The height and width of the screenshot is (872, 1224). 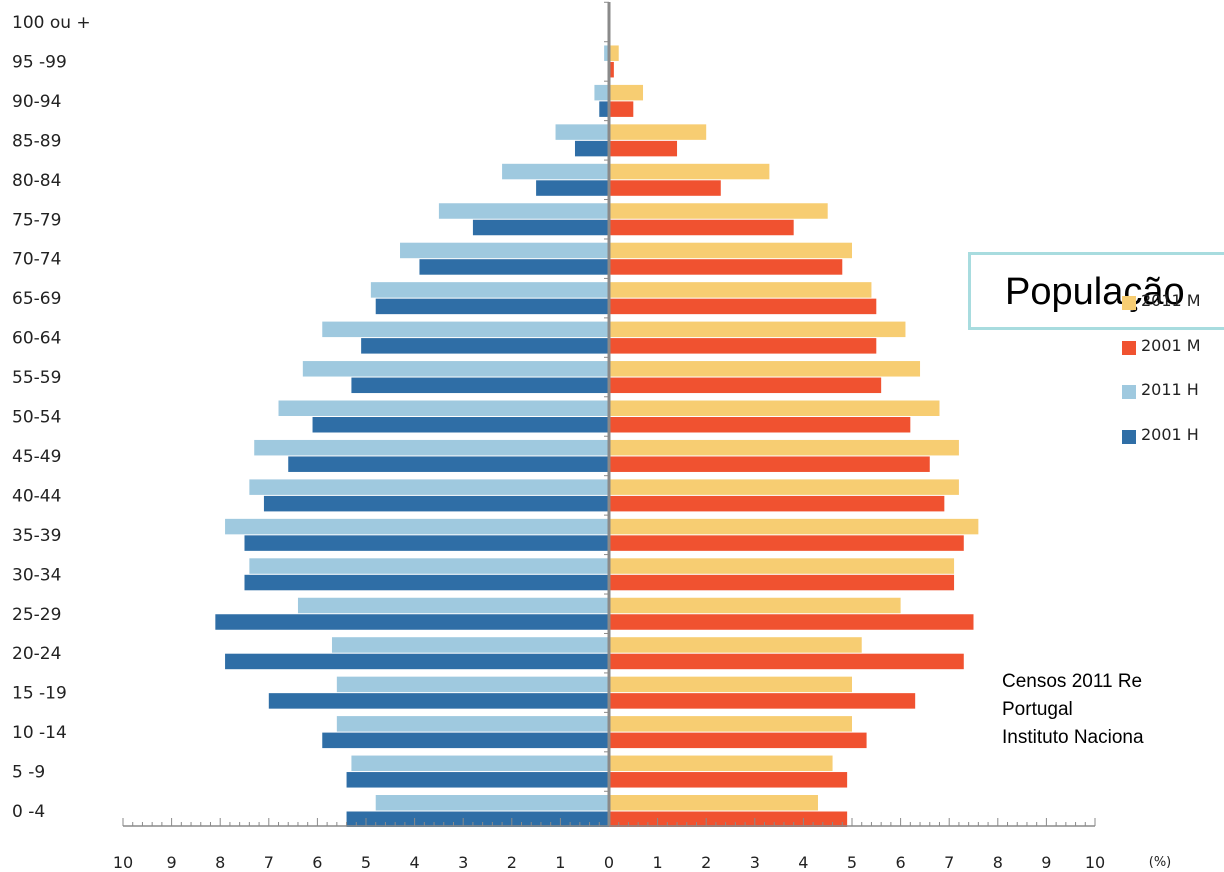 I want to click on legend-swatch-2011-h, so click(x=1129, y=392).